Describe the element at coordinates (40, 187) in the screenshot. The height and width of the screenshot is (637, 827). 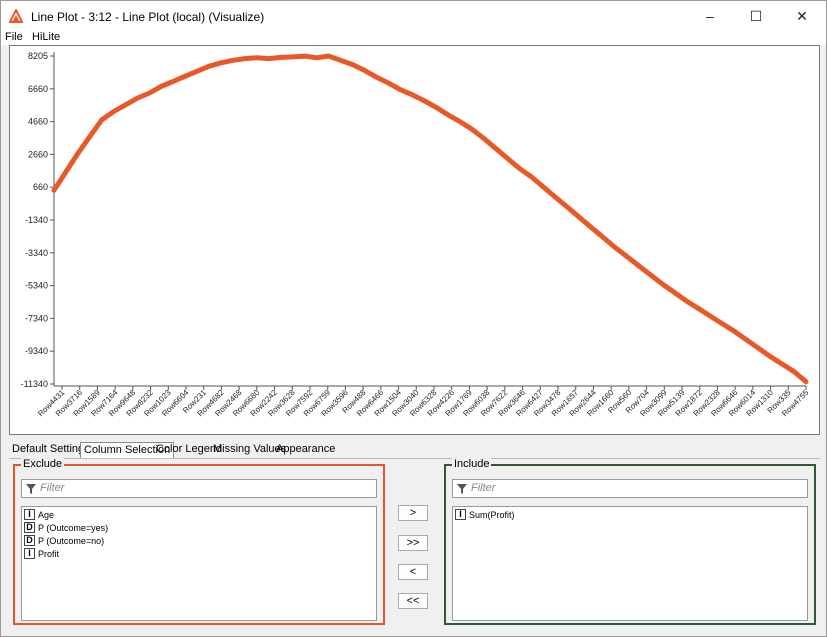
I see `y-tick-label: 660` at that location.